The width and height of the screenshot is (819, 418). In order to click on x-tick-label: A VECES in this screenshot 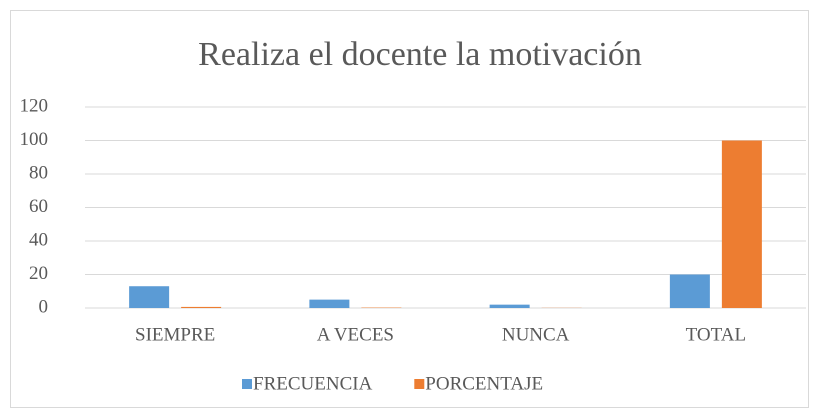, I will do `click(355, 334)`.